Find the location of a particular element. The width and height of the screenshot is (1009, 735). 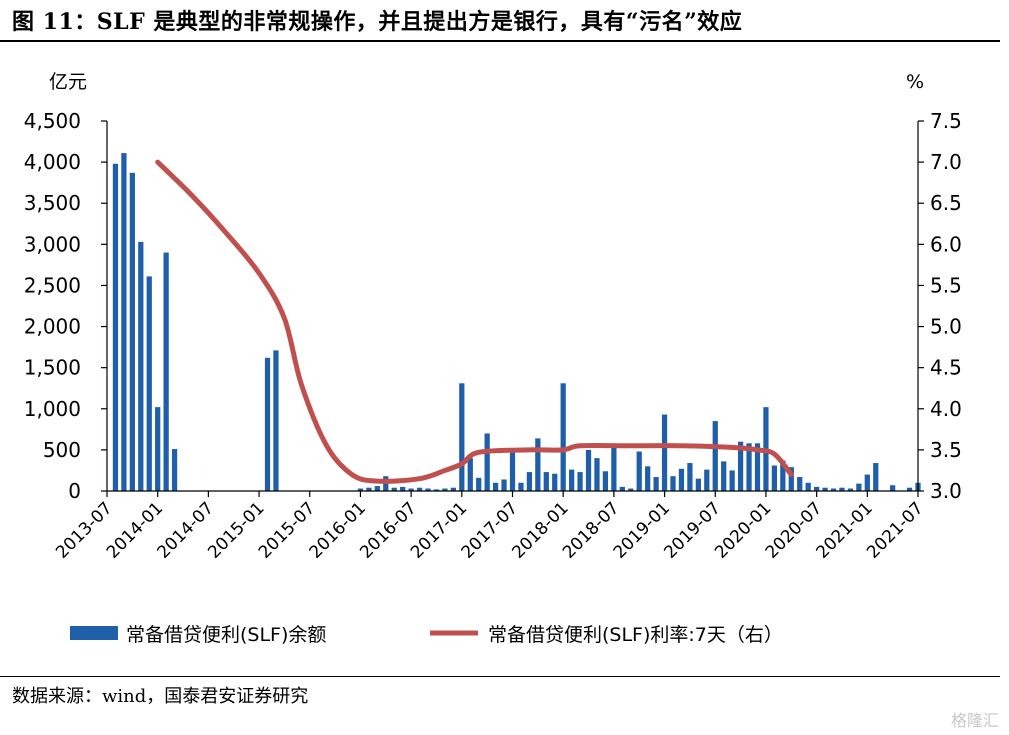

left-tick-label: 4,500 is located at coordinates (52, 121).